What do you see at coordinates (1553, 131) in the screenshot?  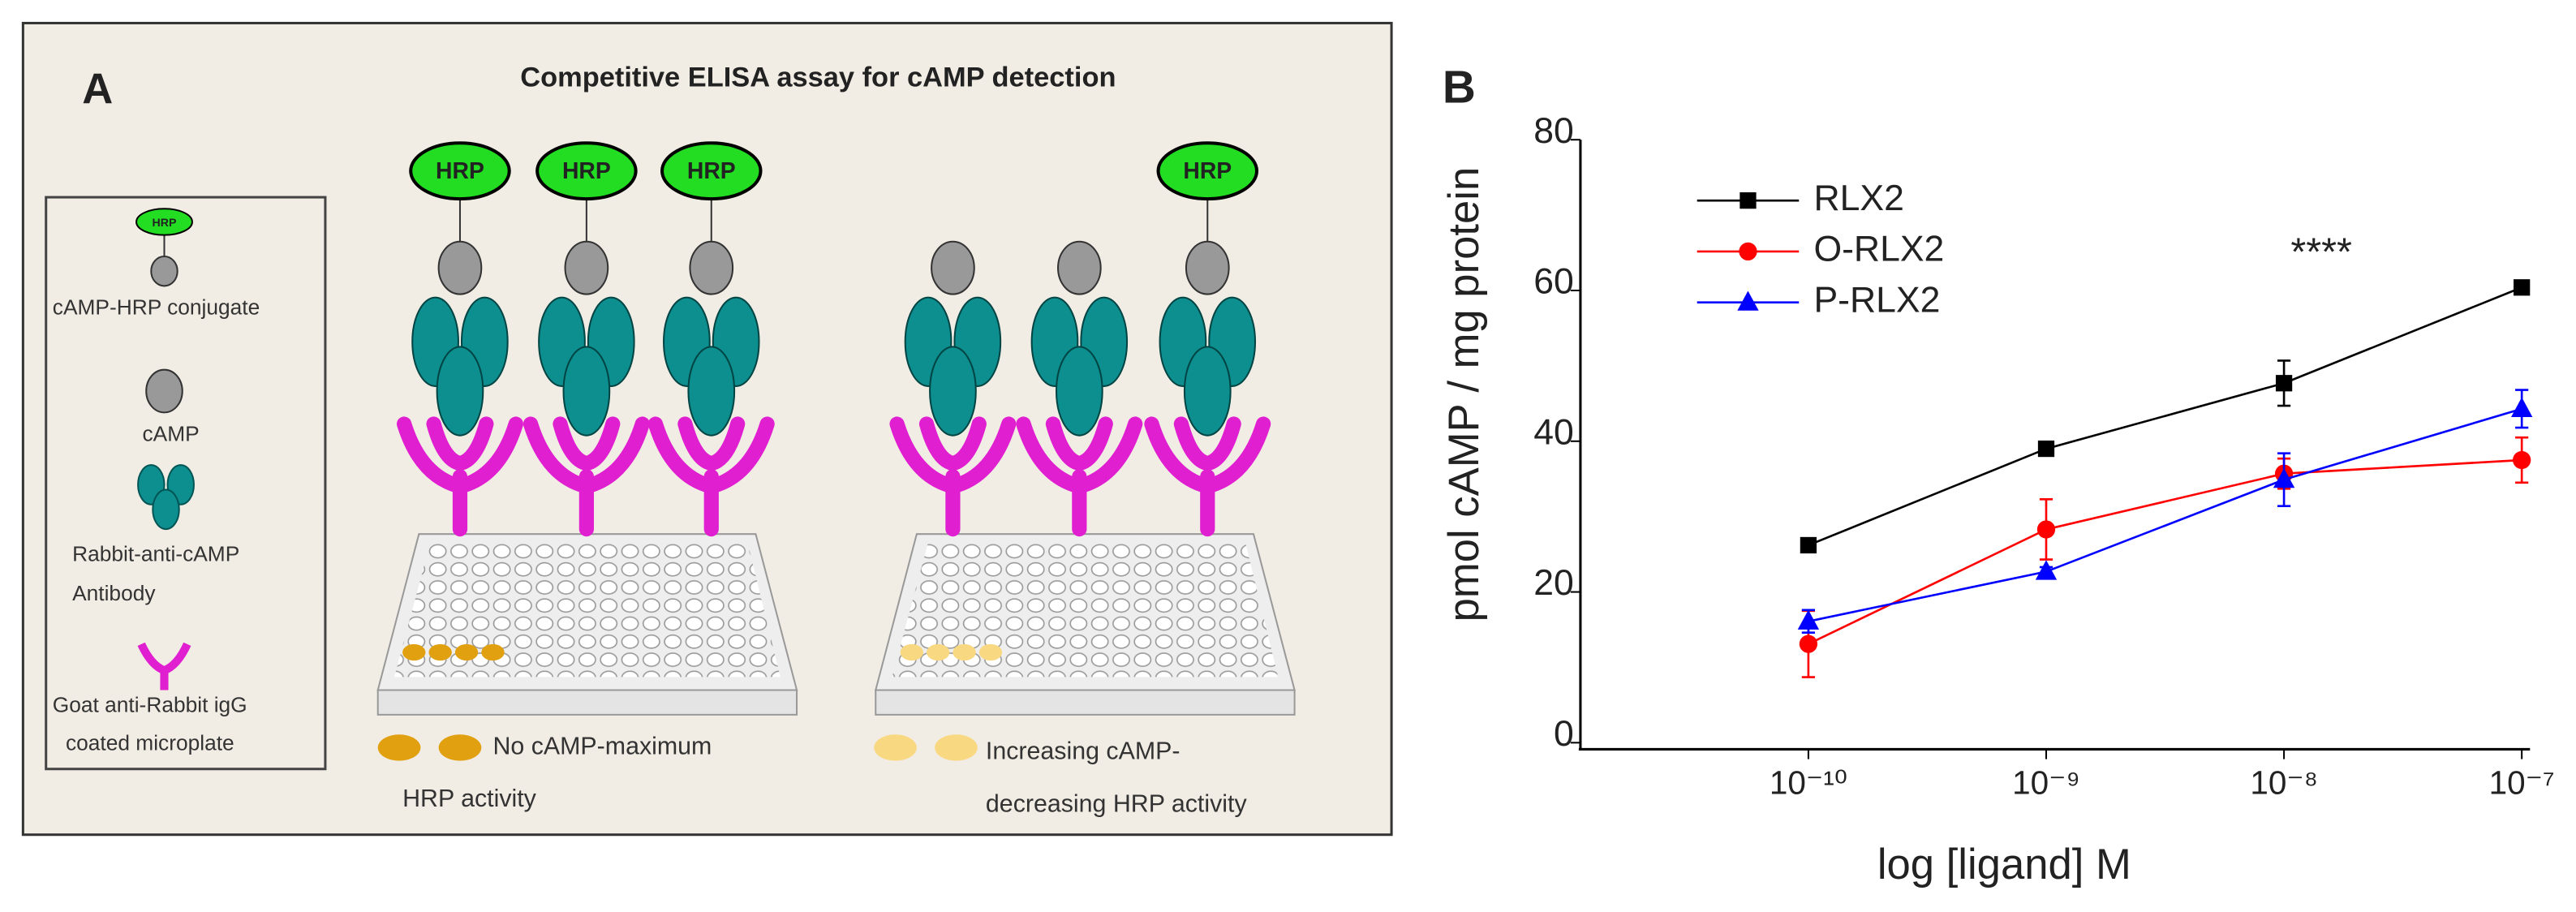 I see `y-tick-label: 80` at bounding box center [1553, 131].